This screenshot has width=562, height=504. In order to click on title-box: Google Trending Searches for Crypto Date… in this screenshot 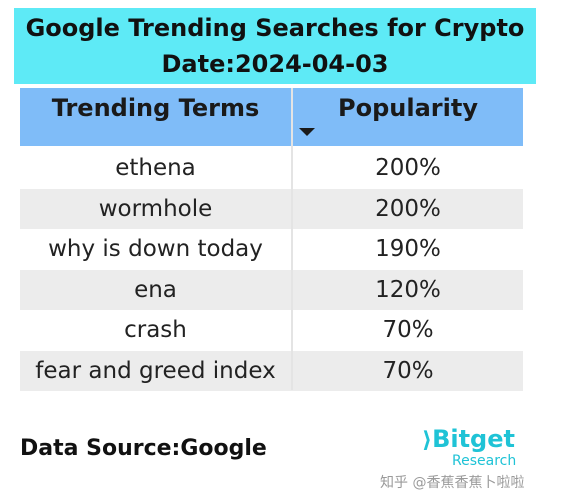, I will do `click(275, 46)`.